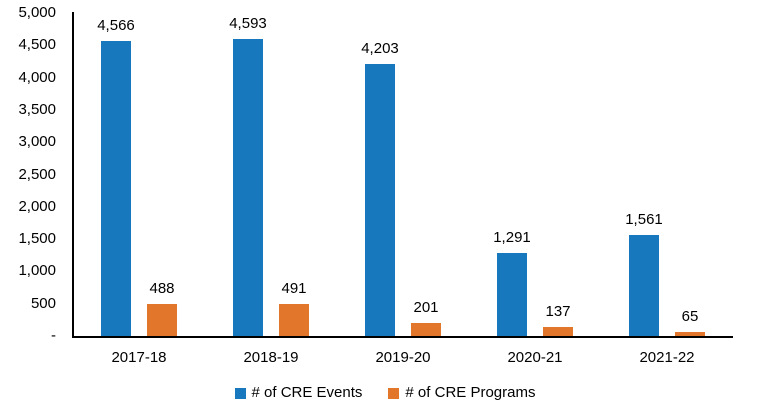 Image resolution: width=770 pixels, height=411 pixels. I want to click on y-axis-tick-label: 4,500, so click(37, 45).